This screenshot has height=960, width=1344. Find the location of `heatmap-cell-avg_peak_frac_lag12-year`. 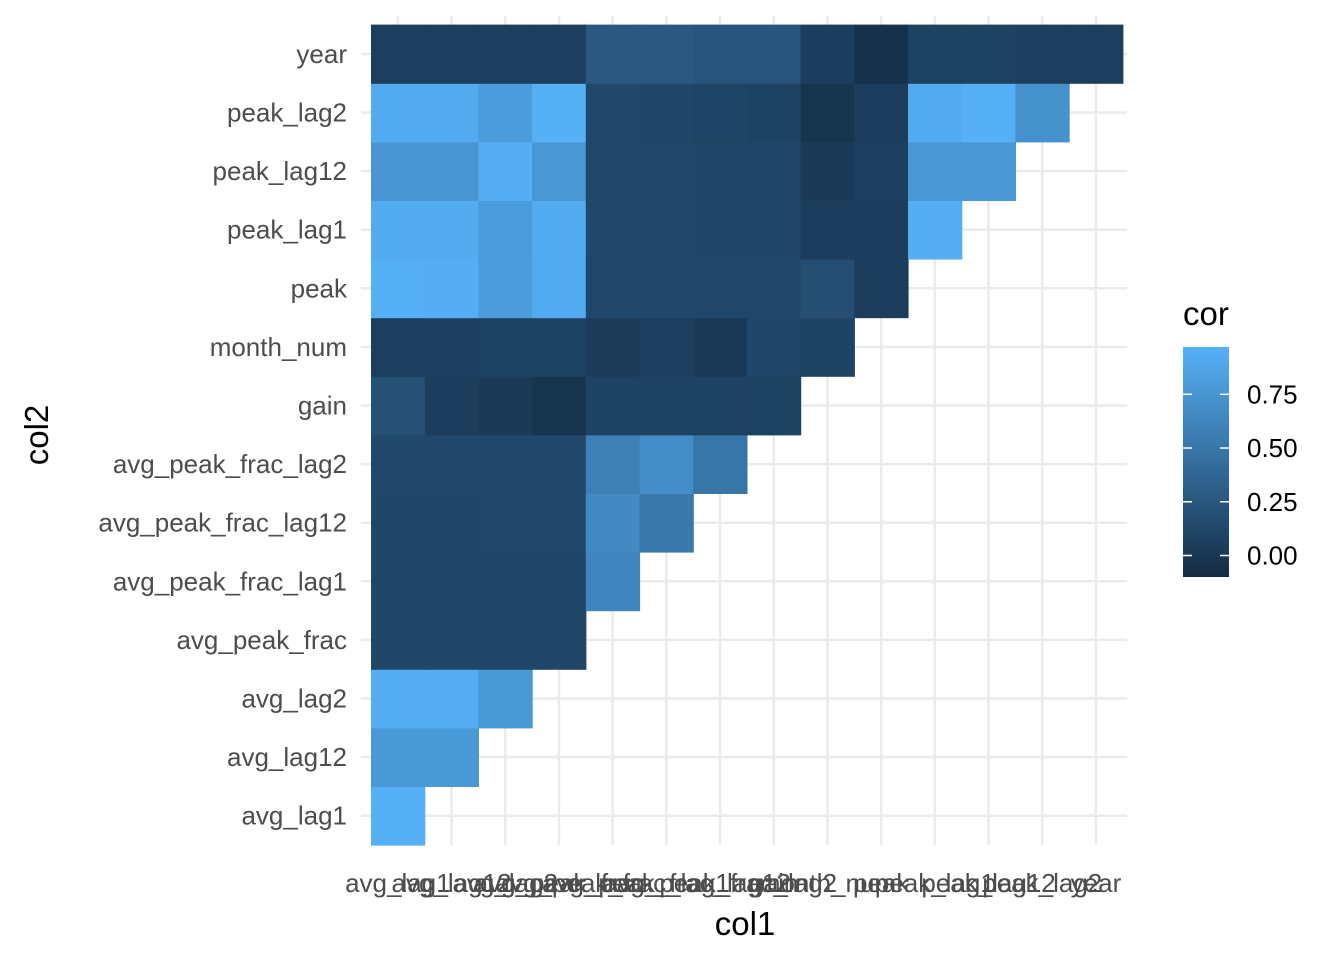

heatmap-cell-avg_peak_frac_lag12-year is located at coordinates (666, 54).